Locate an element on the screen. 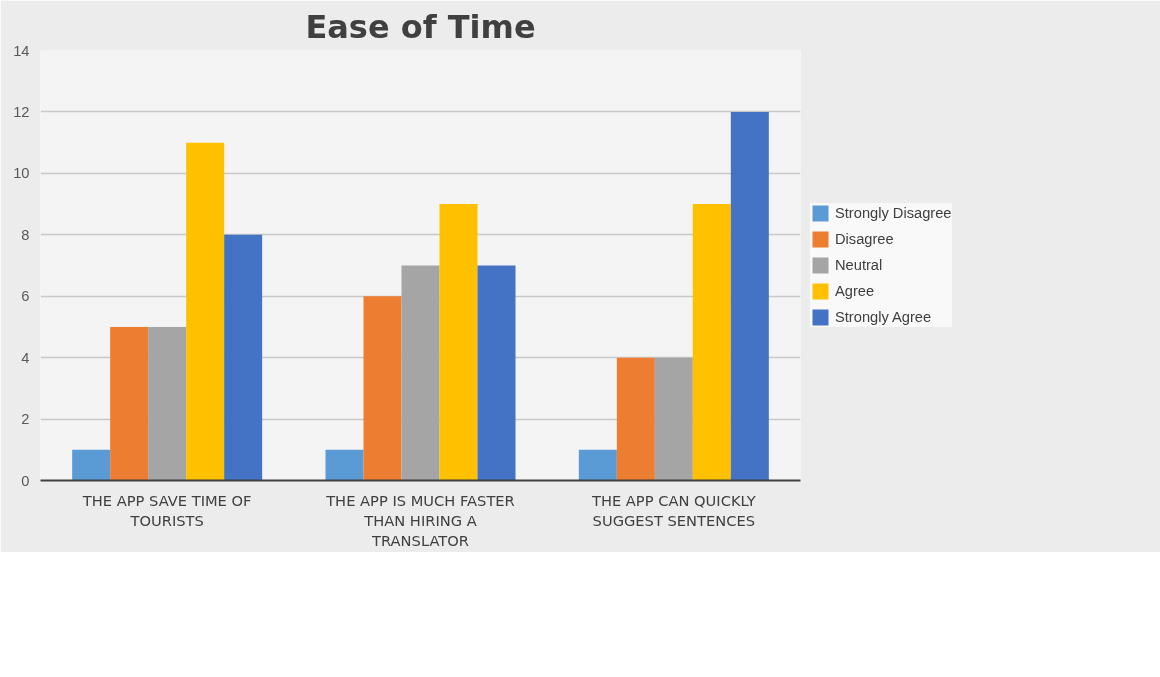  legend-label: Strongly Disagree is located at coordinates (893, 213).